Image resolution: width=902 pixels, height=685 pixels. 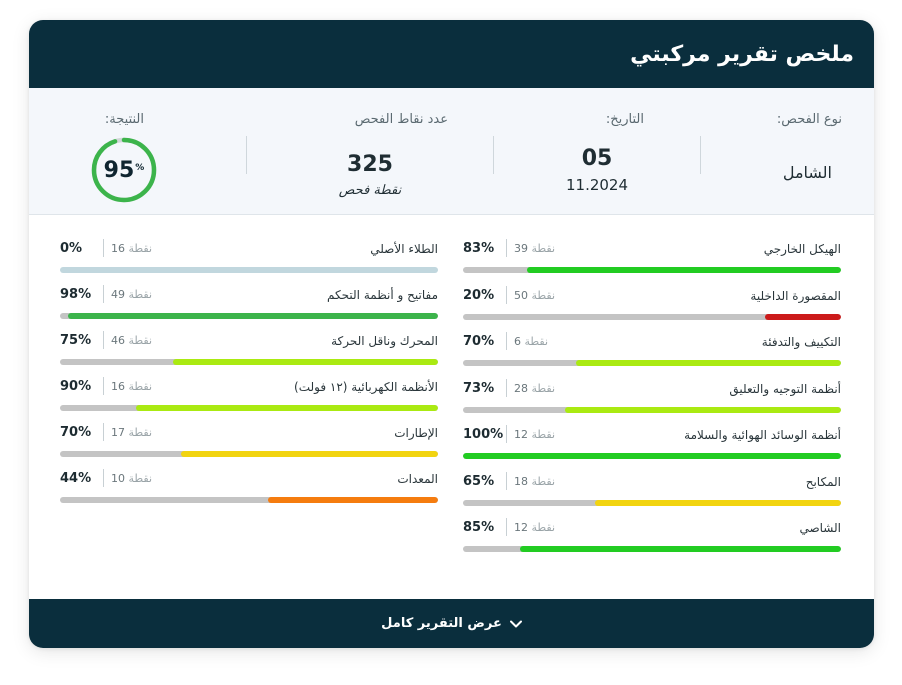 What do you see at coordinates (131, 478) in the screenshot?
I see `category-points: 10 نقطة` at bounding box center [131, 478].